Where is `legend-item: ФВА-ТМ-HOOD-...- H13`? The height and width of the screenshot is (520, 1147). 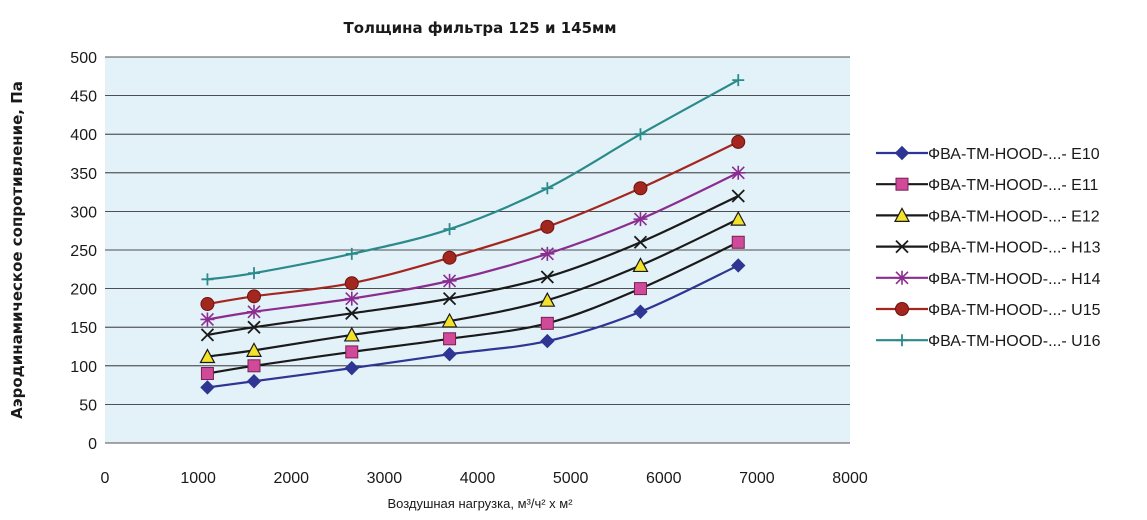
legend-item: ФВА-ТМ-HOOD-...- H13 is located at coordinates (988, 248).